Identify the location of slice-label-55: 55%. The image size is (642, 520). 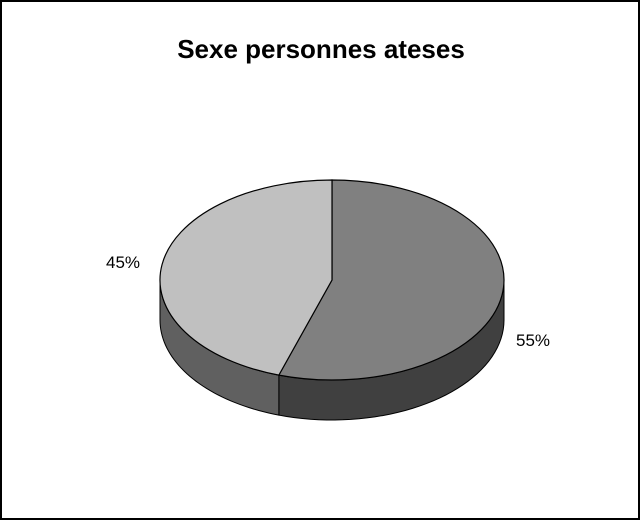
(533, 340).